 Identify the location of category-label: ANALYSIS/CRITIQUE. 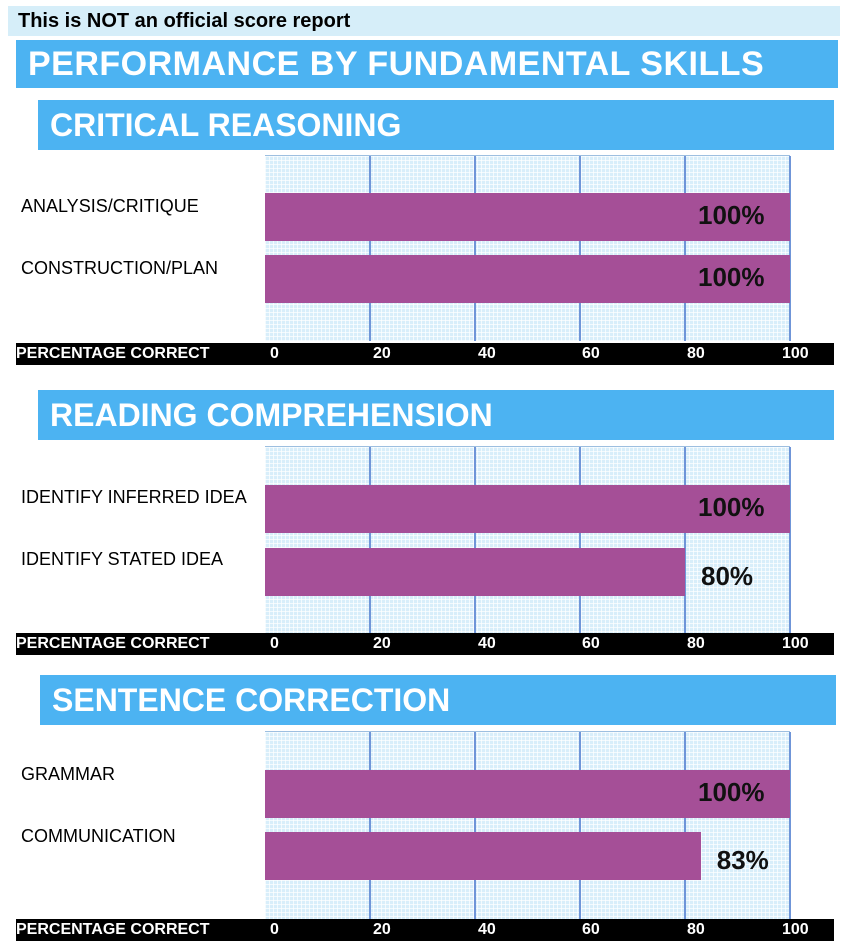
(110, 206).